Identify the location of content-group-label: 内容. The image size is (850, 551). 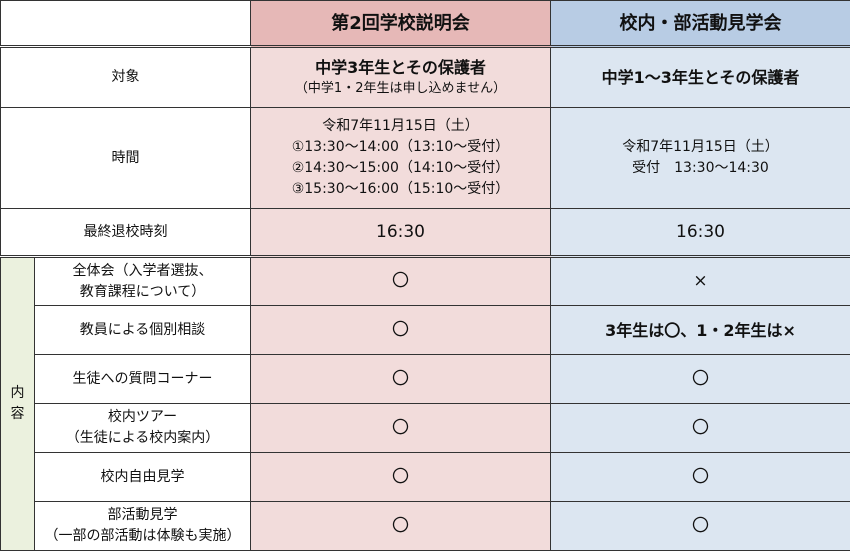
(17, 403).